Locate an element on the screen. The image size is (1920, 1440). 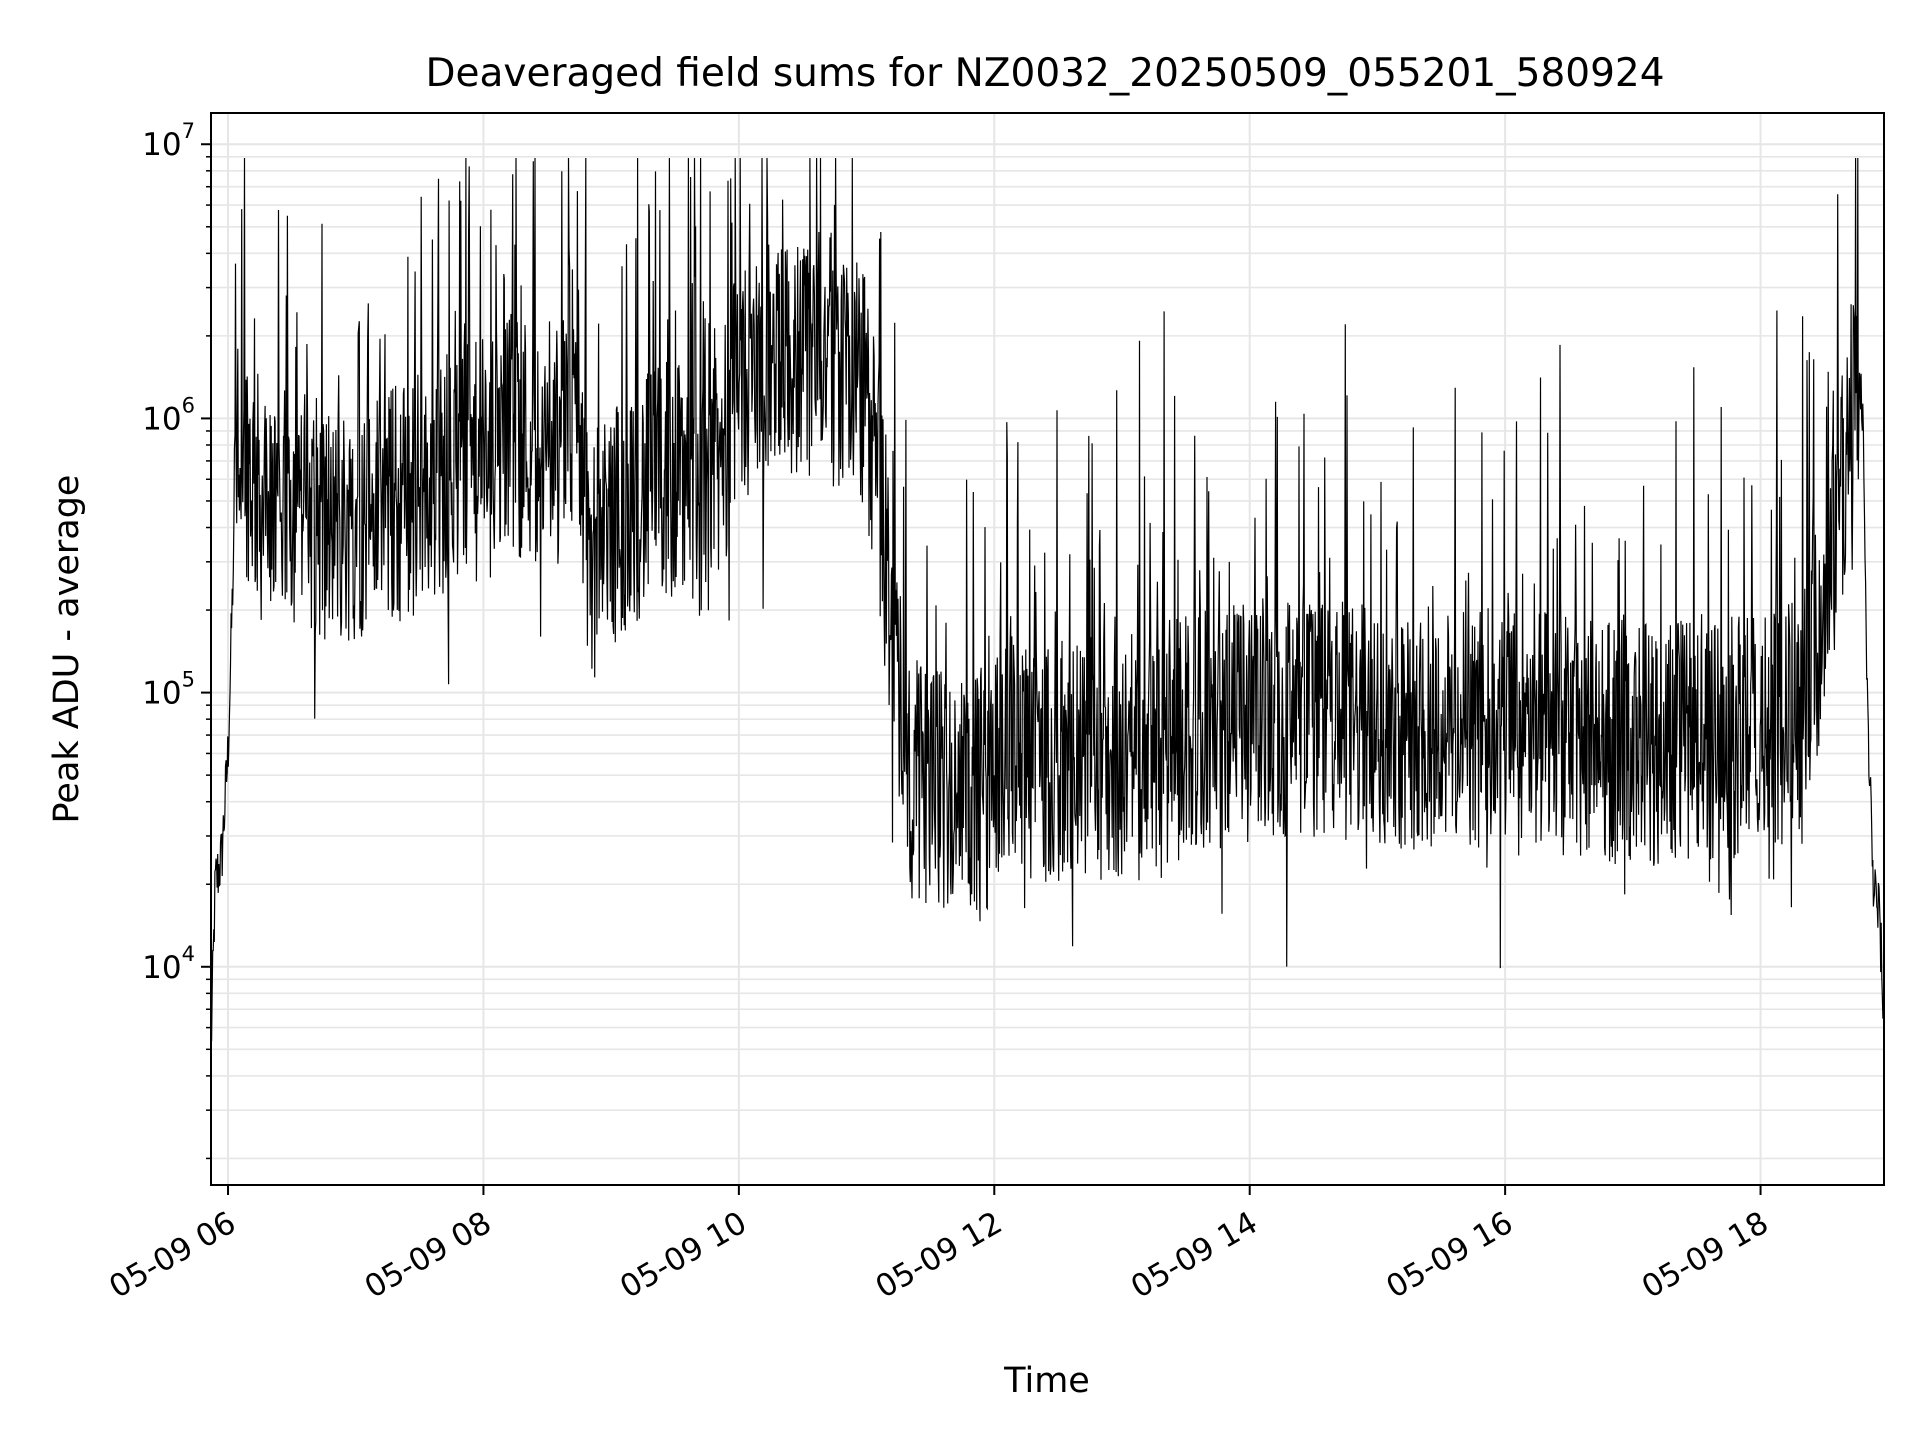
x-tick-label: 05-09 18 is located at coordinates (1705, 1255).